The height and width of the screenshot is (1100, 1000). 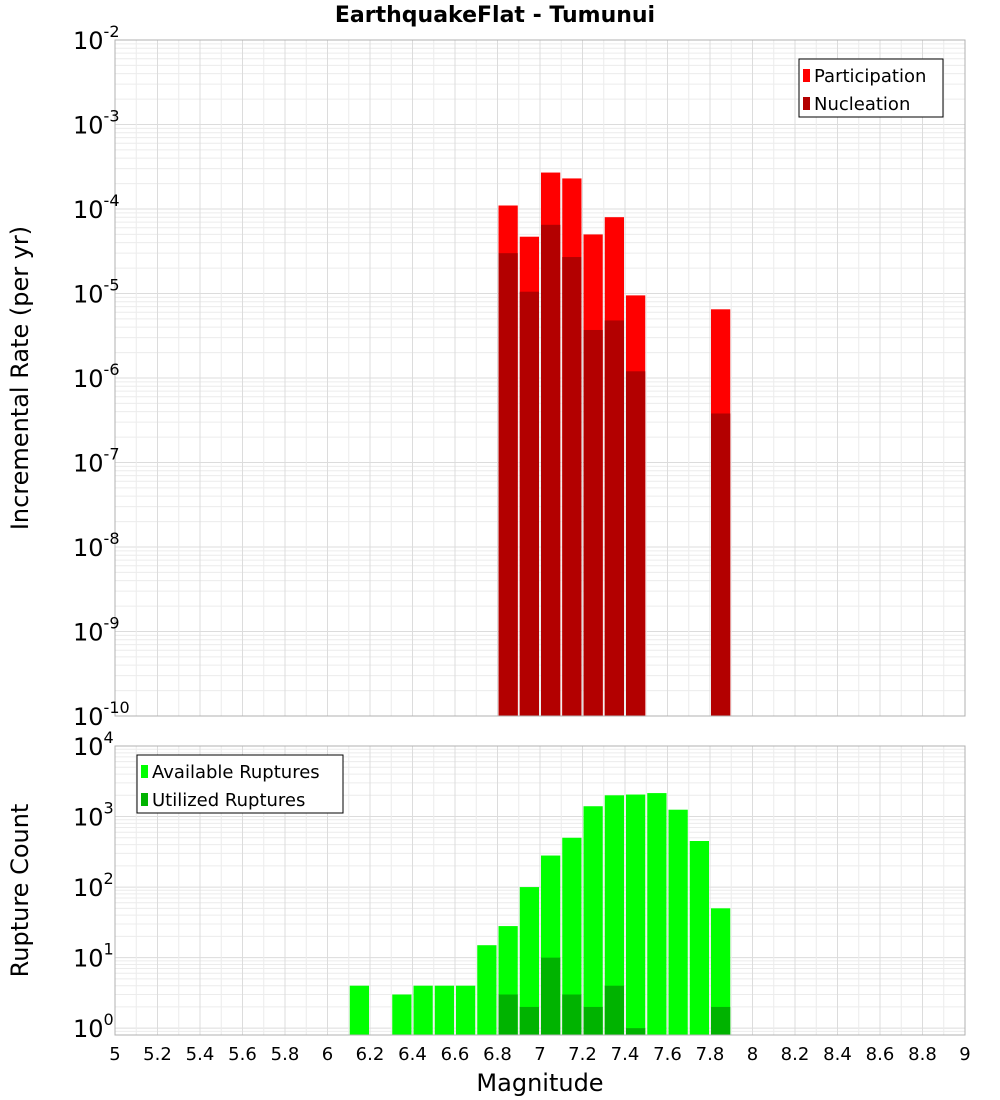 I want to click on y-tick-label: 10³, so click(x=93, y=815).